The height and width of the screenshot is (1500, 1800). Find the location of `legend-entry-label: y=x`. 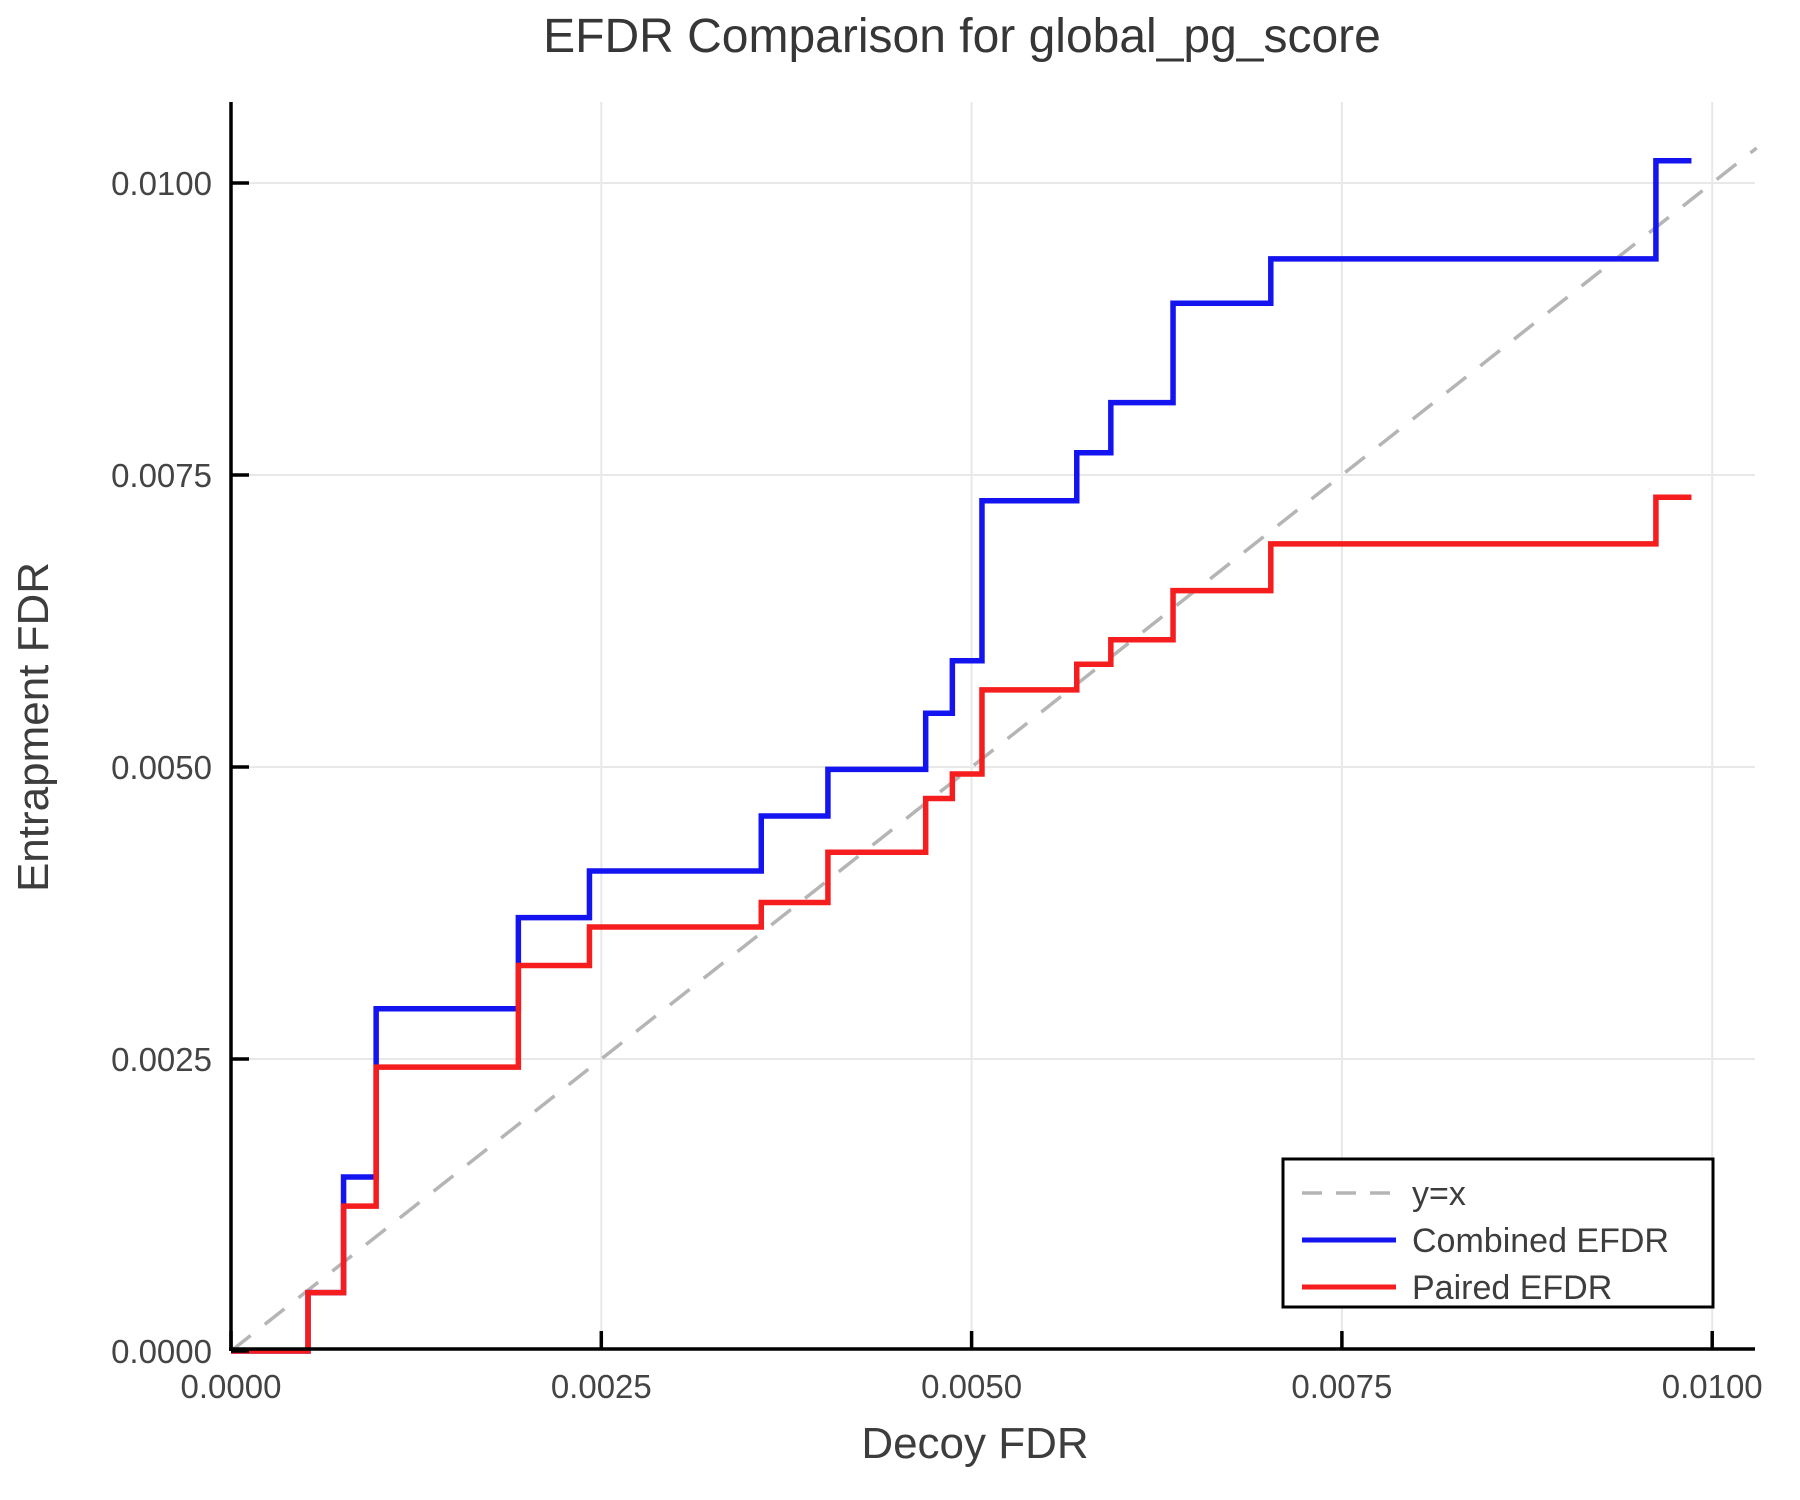

legend-entry-label: y=x is located at coordinates (1439, 1194).